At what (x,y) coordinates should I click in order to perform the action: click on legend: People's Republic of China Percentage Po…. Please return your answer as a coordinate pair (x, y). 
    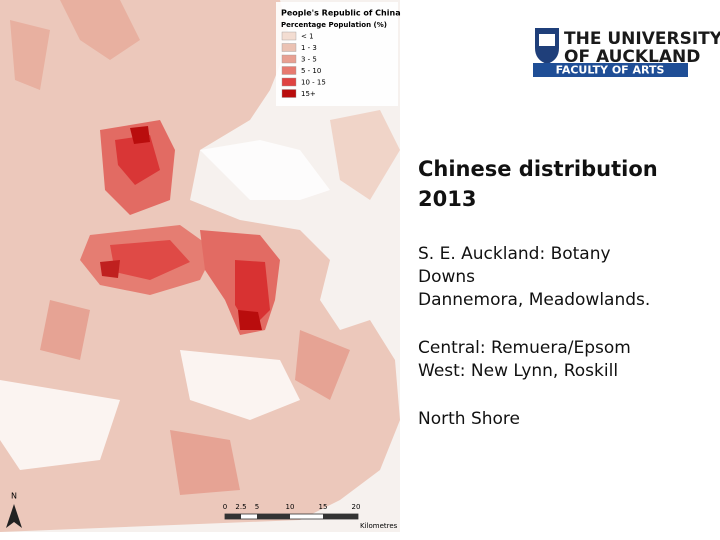
    Looking at the image, I should click on (338, 54).